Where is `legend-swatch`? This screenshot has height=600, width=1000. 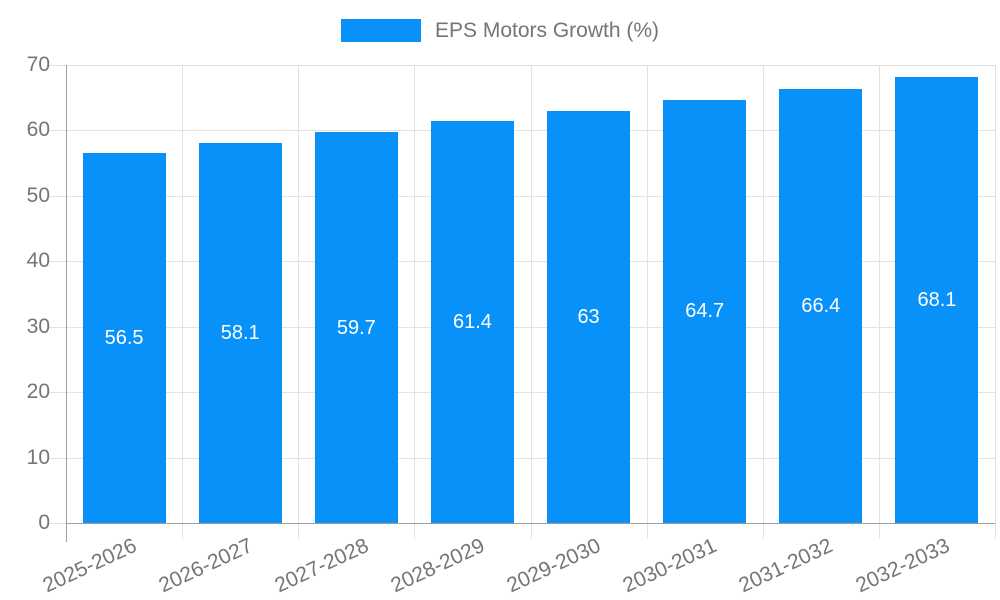
legend-swatch is located at coordinates (380, 30).